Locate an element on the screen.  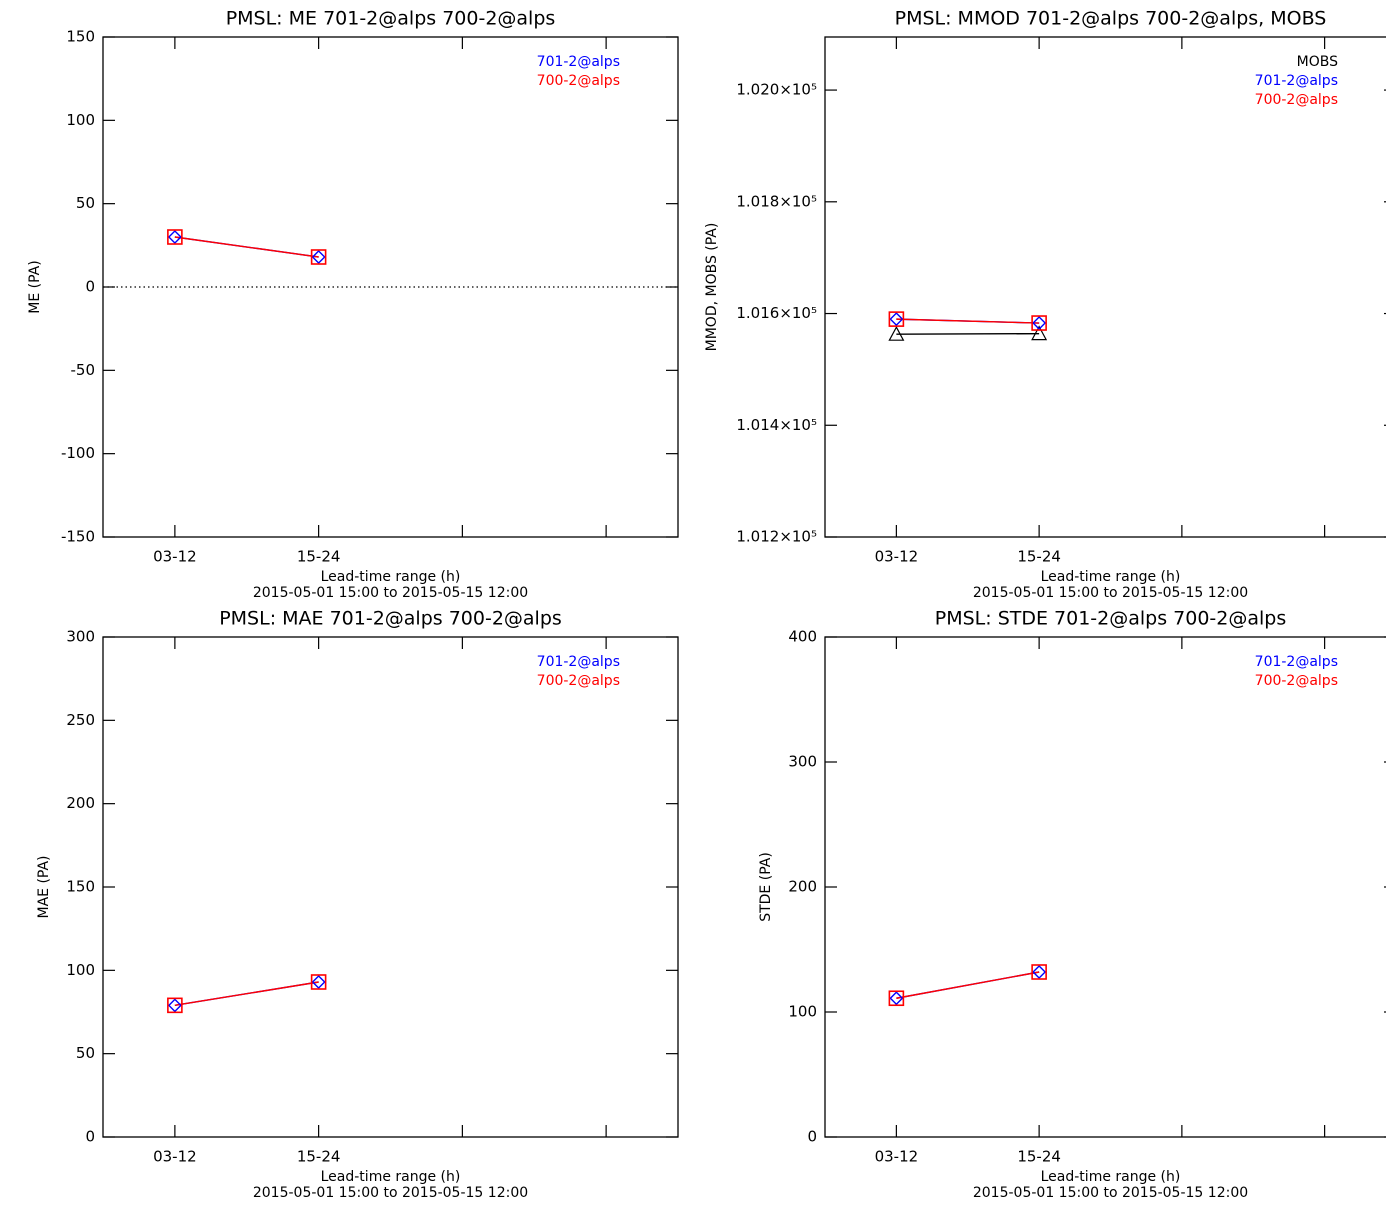
y-tick-label: 400 is located at coordinates (802, 637).